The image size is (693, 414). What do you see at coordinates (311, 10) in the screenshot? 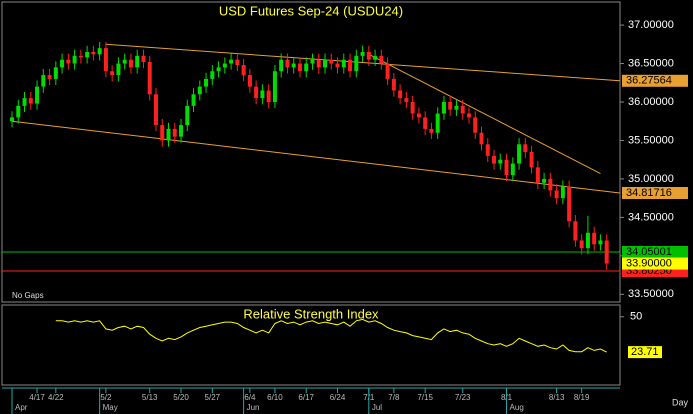
I see `chart-title: USD Futures Sep-24 (USDU24)` at bounding box center [311, 10].